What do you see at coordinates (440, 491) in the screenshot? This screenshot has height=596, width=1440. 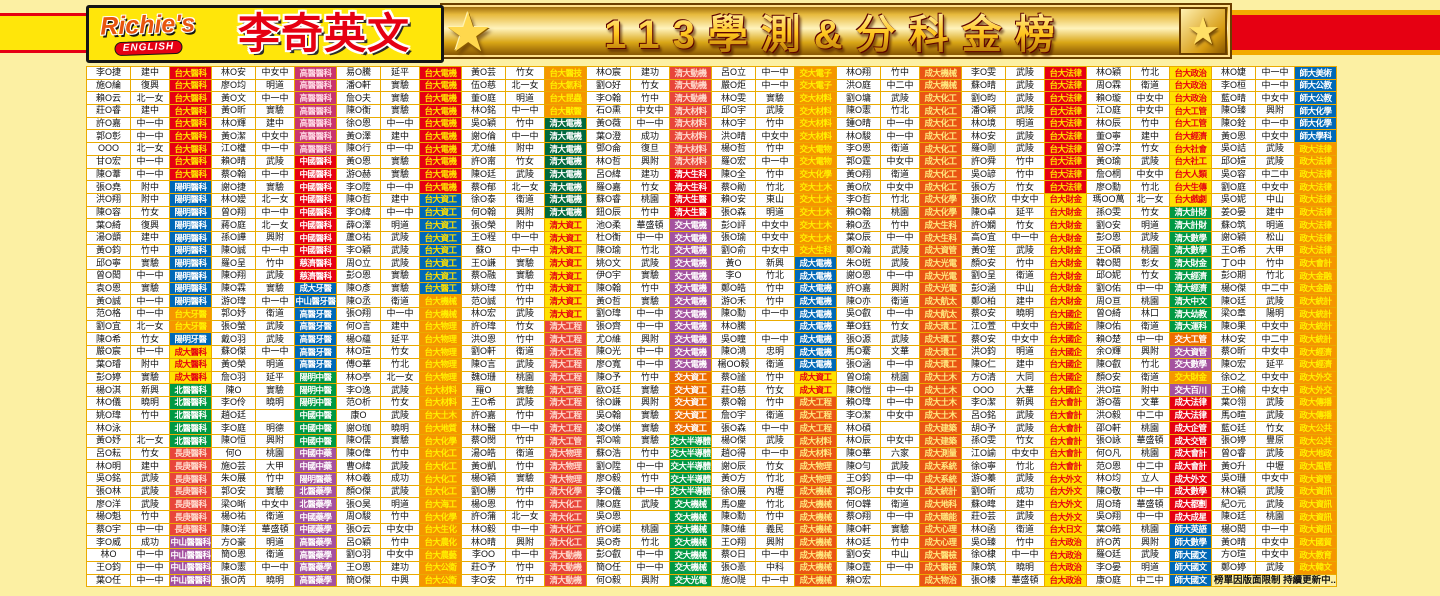 I see `department-cell: 台大化工` at bounding box center [440, 491].